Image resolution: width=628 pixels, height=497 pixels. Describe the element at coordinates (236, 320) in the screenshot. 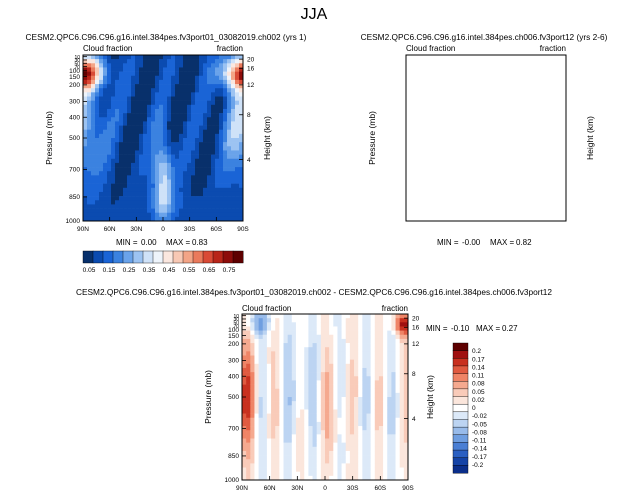

I see `y-tick-label: 30` at that location.